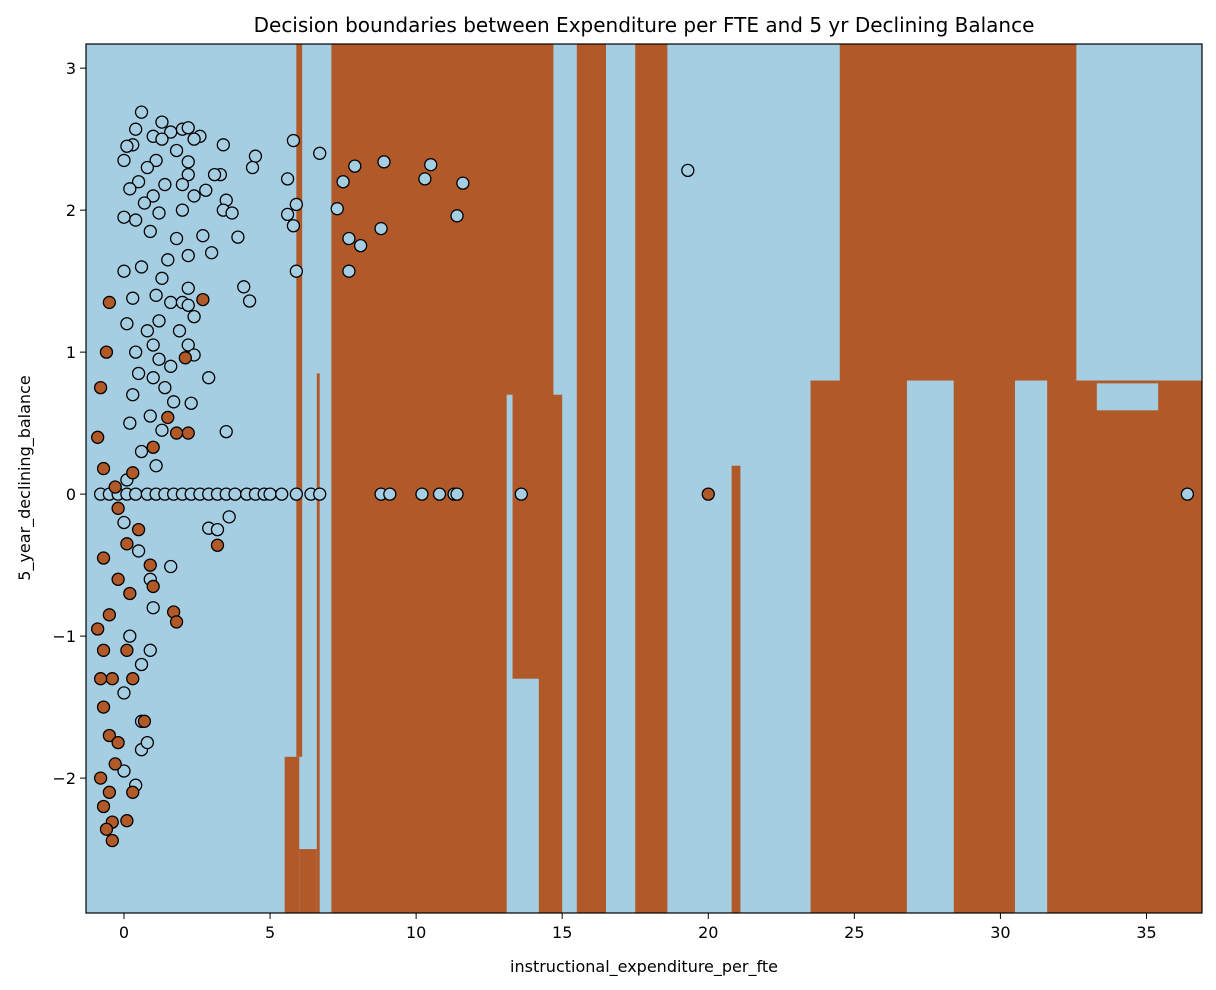  Describe the element at coordinates (64, 636) in the screenshot. I see `y-tick-label: −1` at that location.